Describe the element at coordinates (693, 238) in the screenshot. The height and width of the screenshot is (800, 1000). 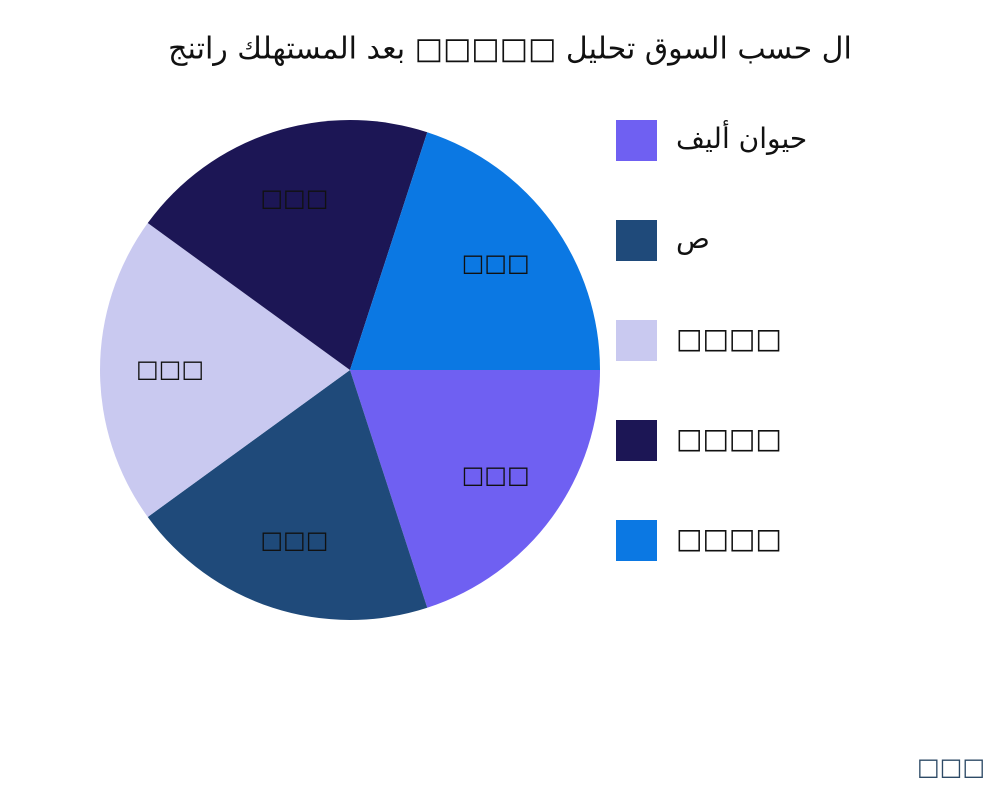
I see `legend-label: ص` at that location.